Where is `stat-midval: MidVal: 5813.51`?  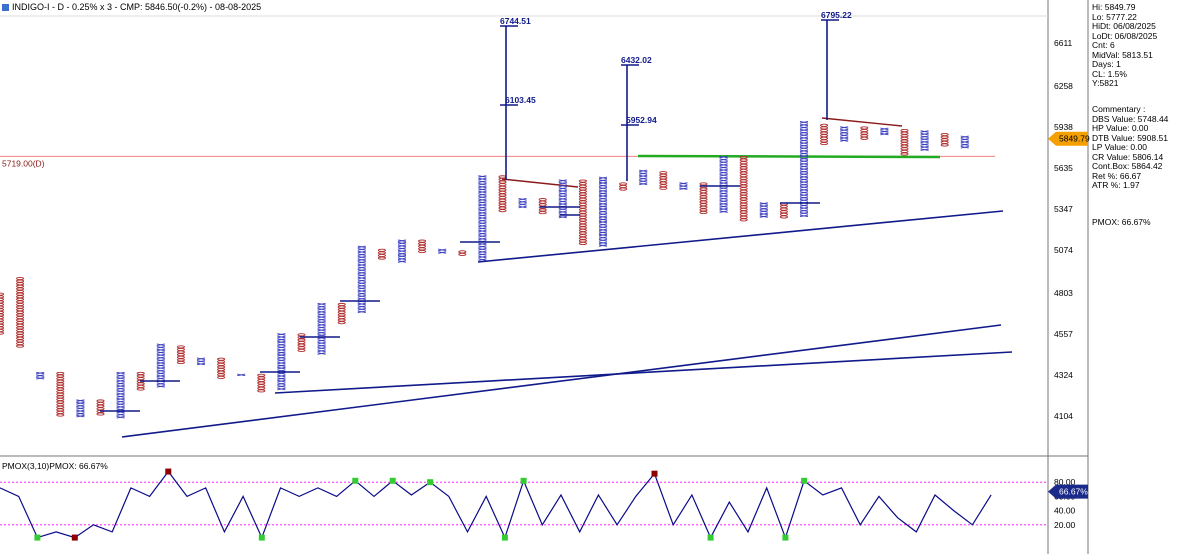 stat-midval: MidVal: 5813.51 is located at coordinates (1122, 54).